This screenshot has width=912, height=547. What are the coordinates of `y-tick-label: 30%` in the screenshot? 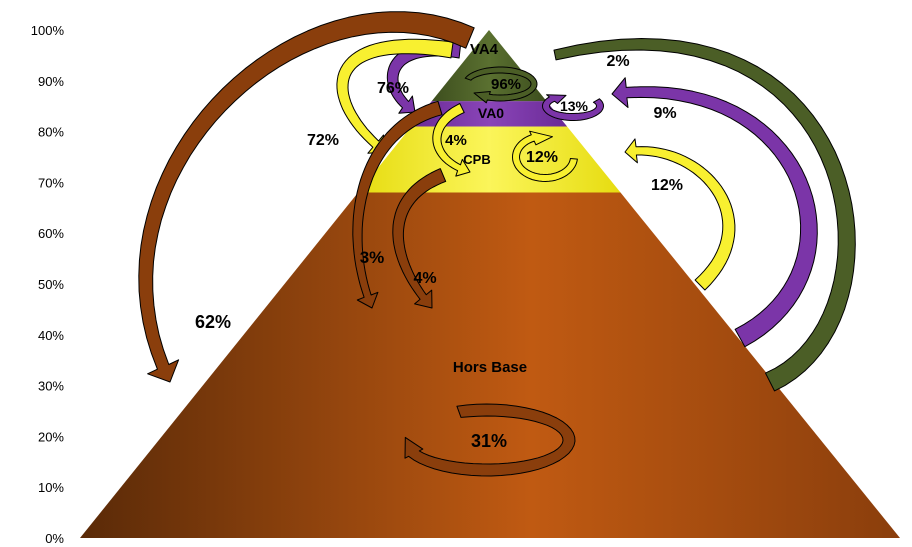 It's located at (51, 386).